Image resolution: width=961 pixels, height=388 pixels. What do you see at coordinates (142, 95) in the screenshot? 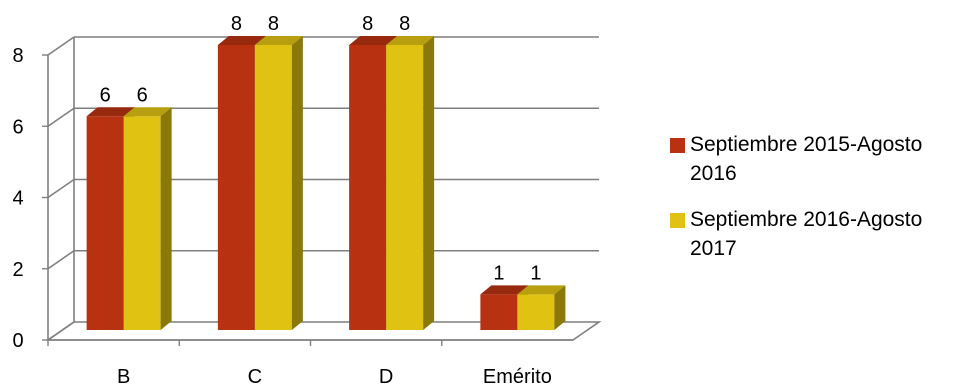
I see `data-label-2-B: 6` at bounding box center [142, 95].